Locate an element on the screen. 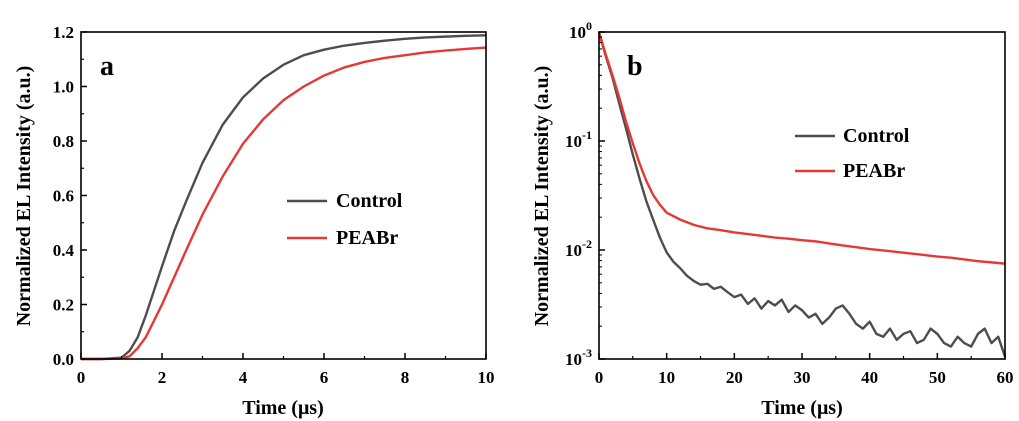 The width and height of the screenshot is (1019, 421). panel-b-y-tick-label: 10⁻² is located at coordinates (578, 248).